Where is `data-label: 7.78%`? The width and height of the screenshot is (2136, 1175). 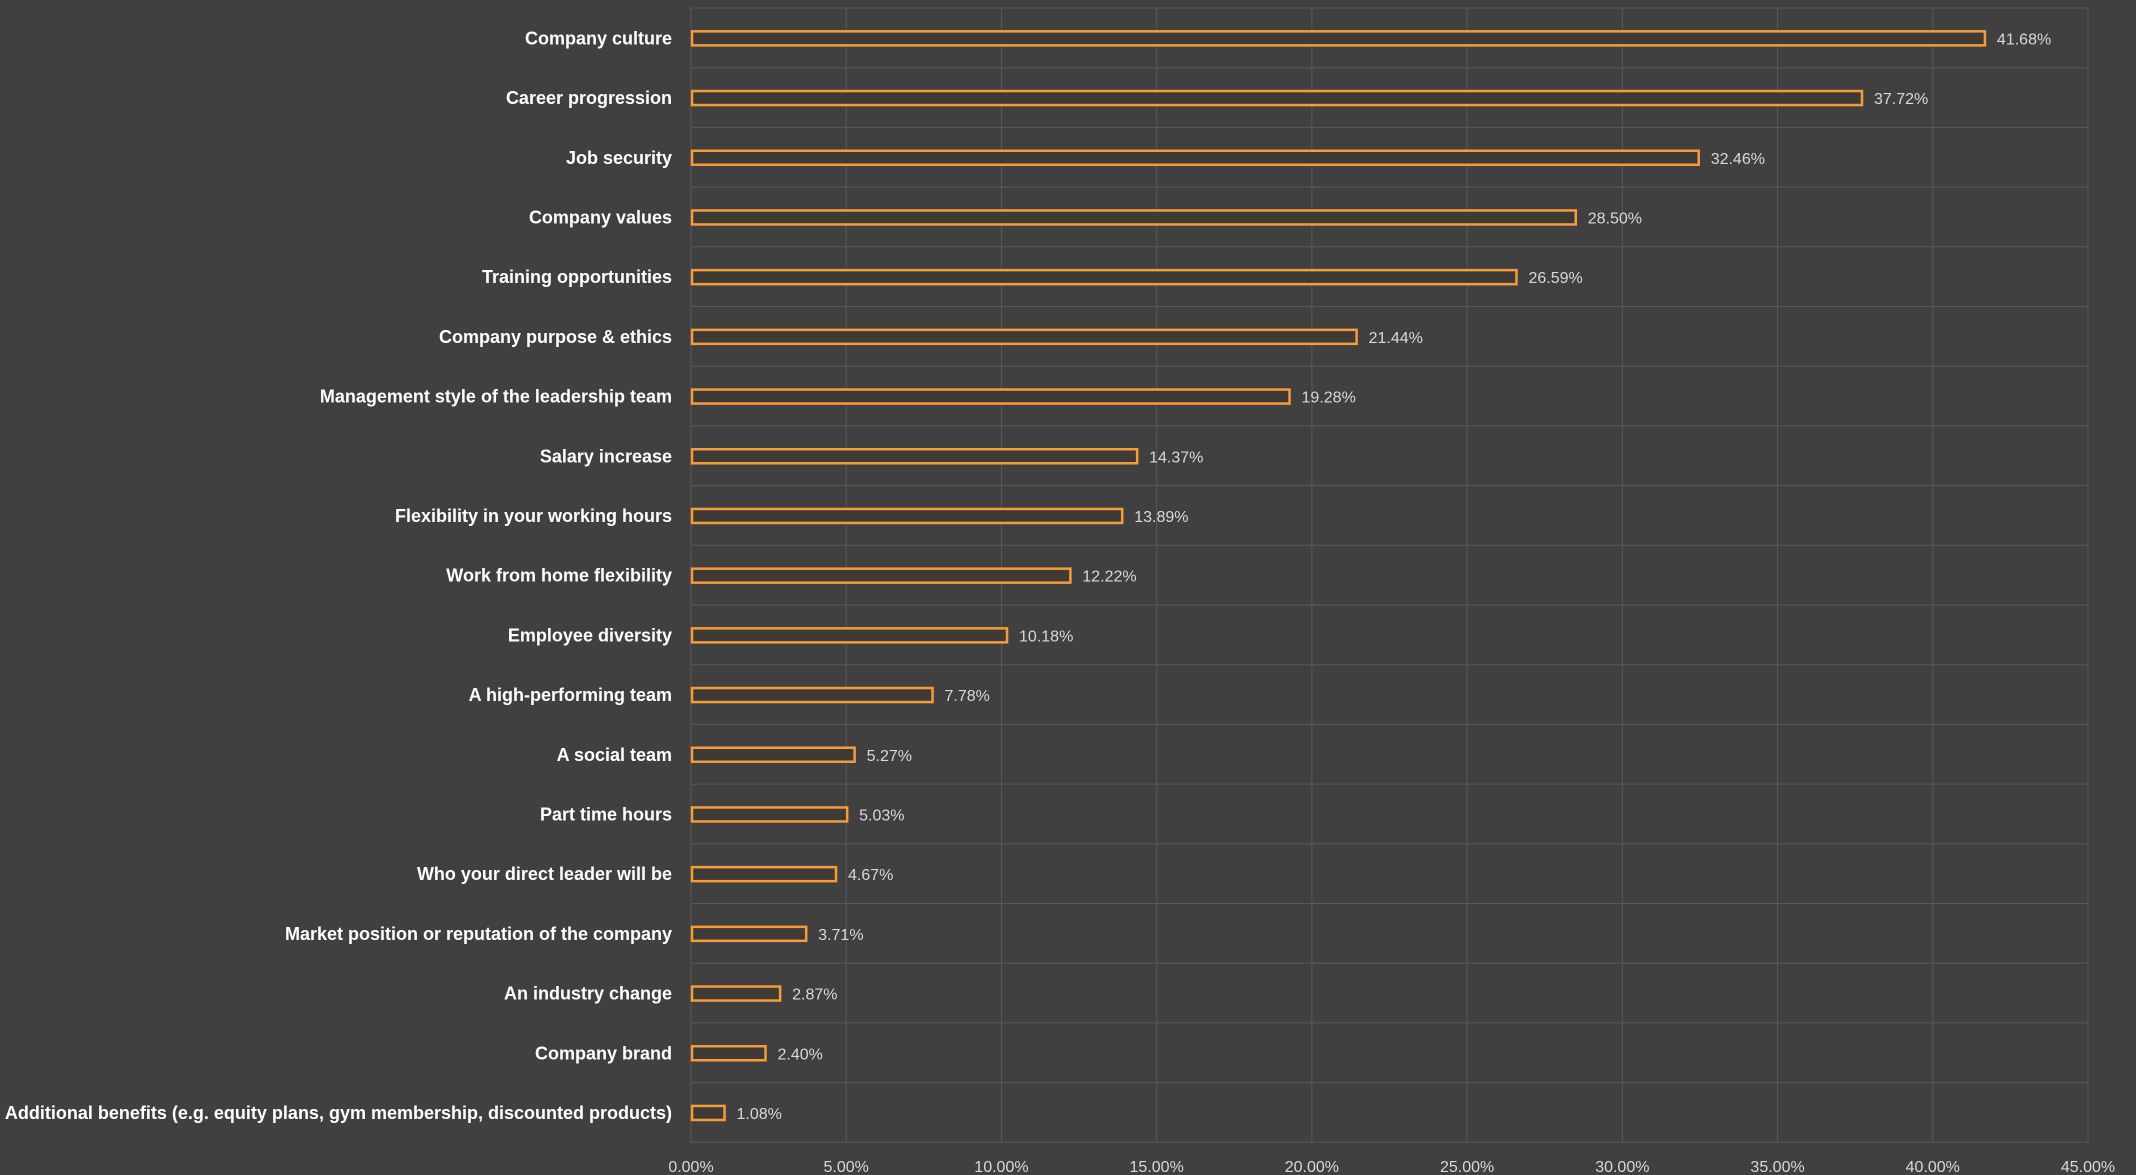
data-label: 7.78% is located at coordinates (967, 696).